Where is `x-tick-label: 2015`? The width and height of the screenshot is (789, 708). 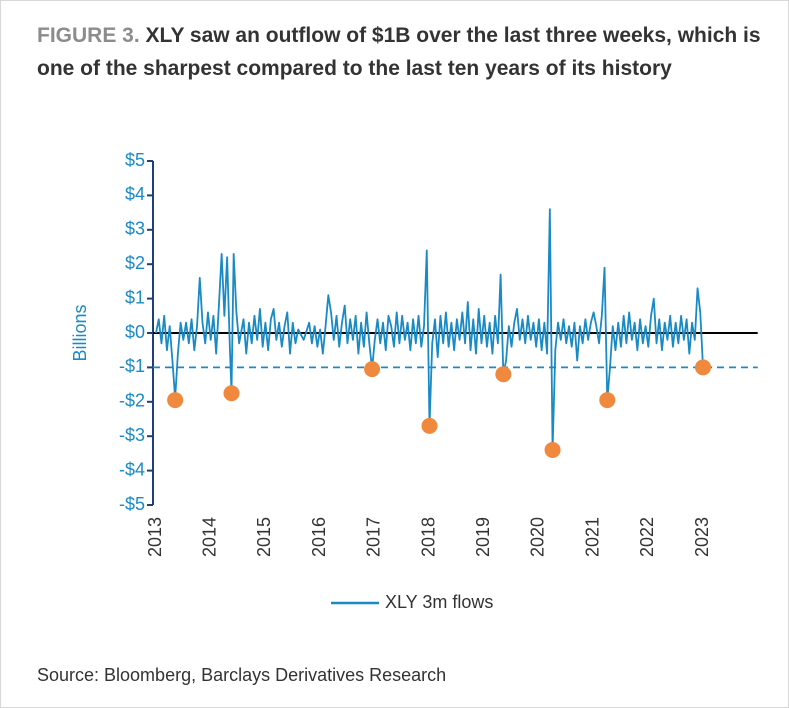 x-tick-label: 2015 is located at coordinates (264, 537).